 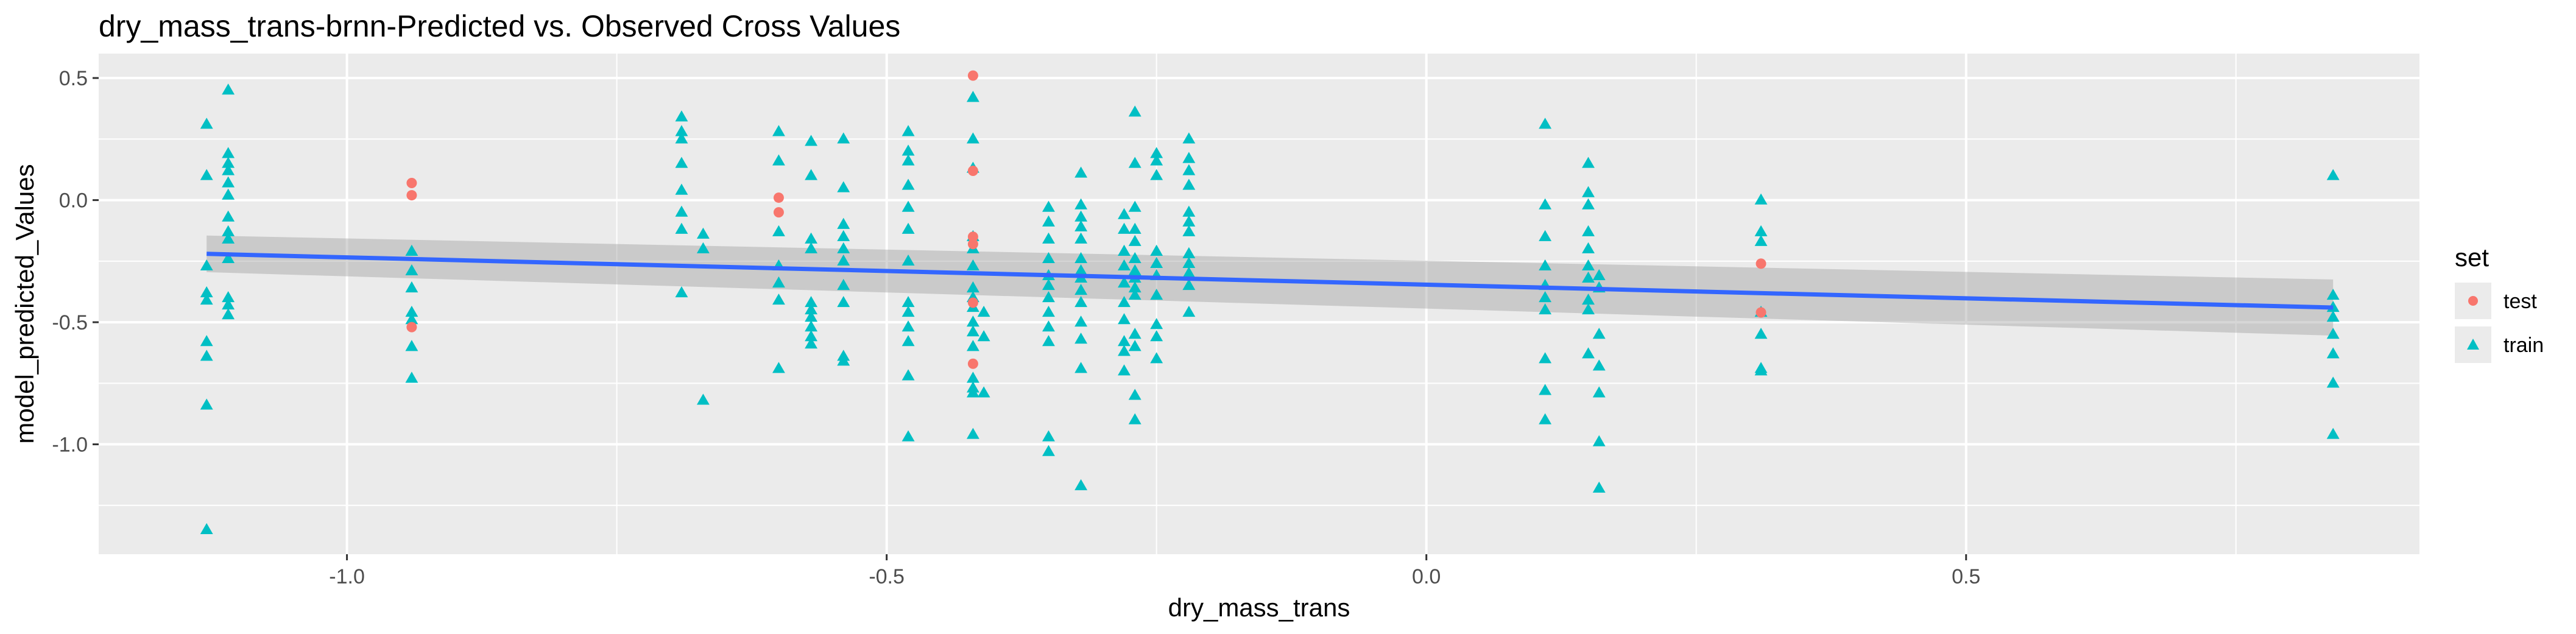 What do you see at coordinates (70, 322) in the screenshot?
I see `y-tick-label: -0.5` at bounding box center [70, 322].